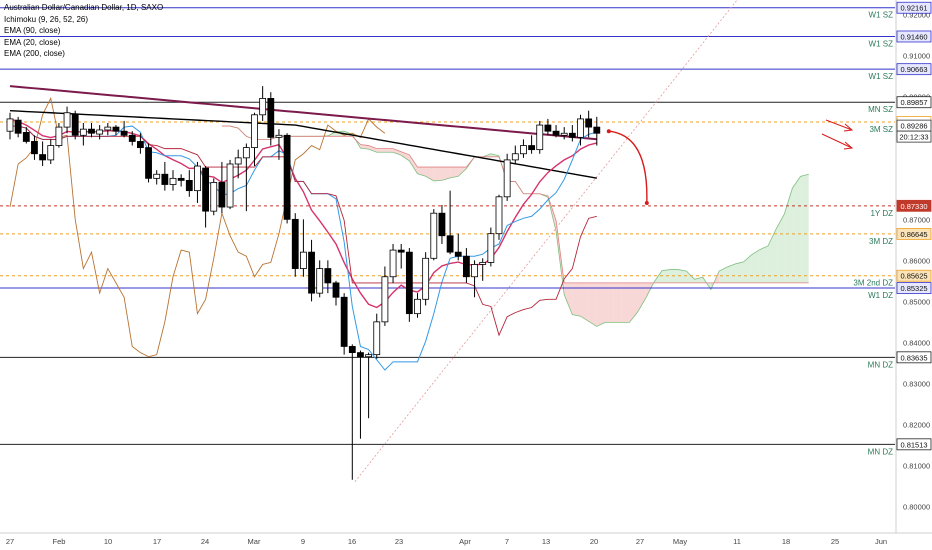 This screenshot has height=550, width=932. I want to click on price-box-label: 0.89286, so click(913, 126).